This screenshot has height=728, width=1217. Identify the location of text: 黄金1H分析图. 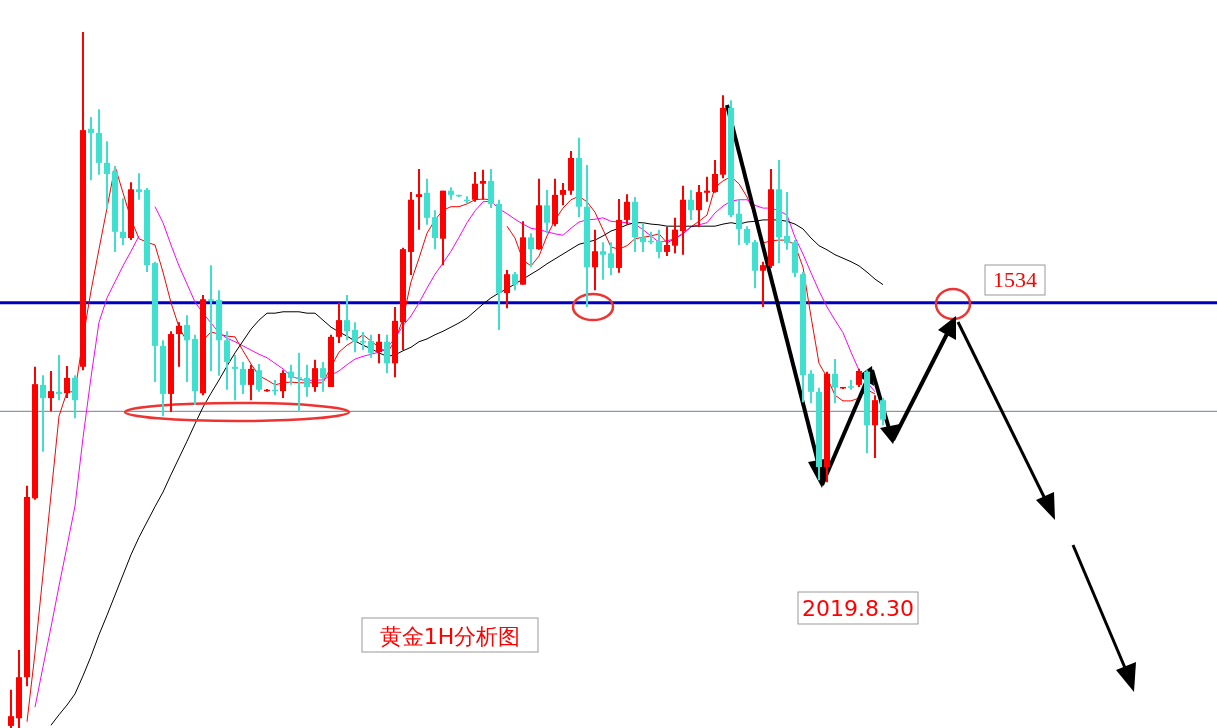
(450, 636).